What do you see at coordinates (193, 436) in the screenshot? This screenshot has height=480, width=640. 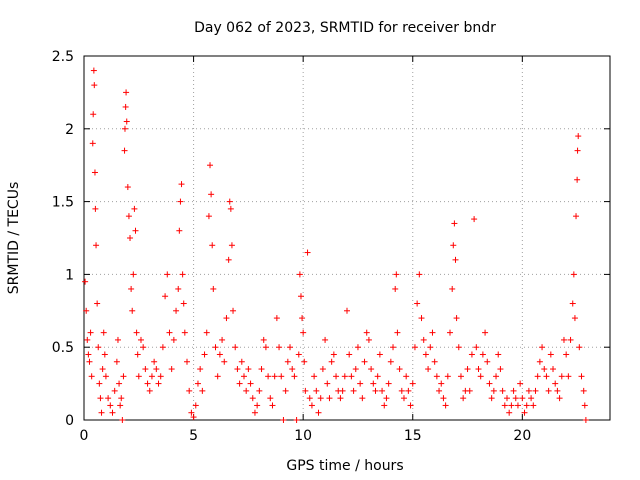 I see `x-tick-label: 5` at bounding box center [193, 436].